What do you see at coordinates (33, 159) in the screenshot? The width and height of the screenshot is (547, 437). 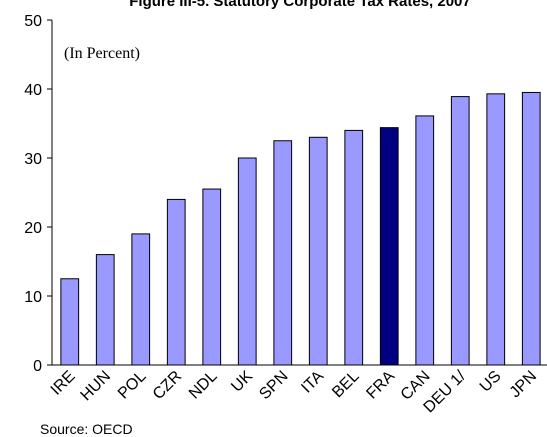 I see `y-tick-label: 30` at bounding box center [33, 159].